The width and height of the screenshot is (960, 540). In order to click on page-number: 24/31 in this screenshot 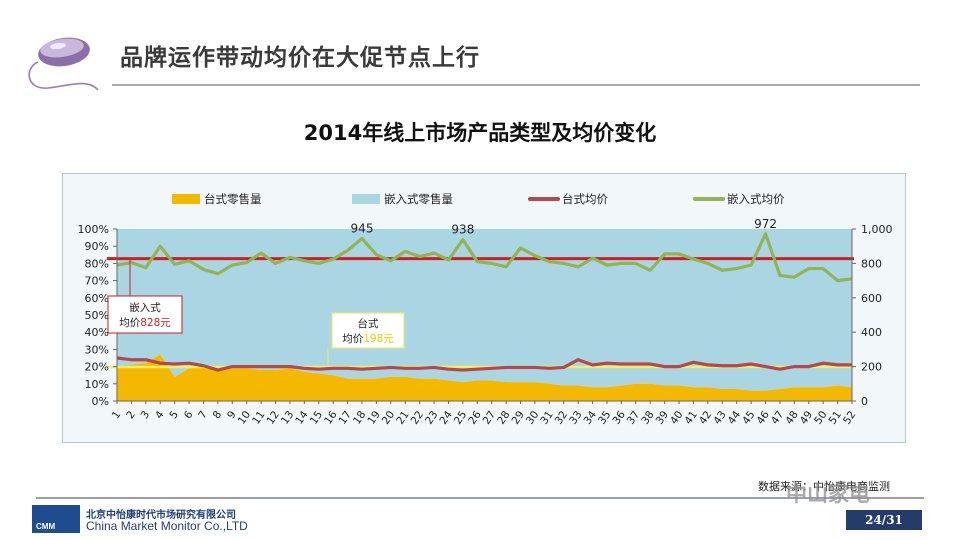, I will do `click(884, 520)`.